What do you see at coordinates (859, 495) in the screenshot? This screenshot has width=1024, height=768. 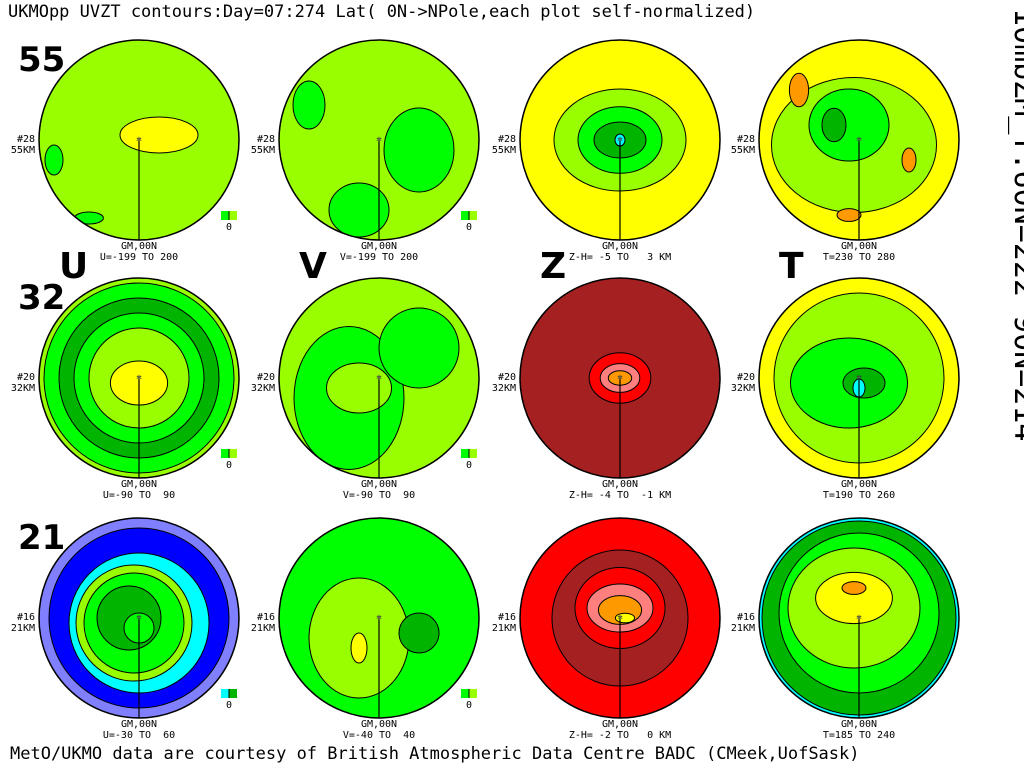 I see `range-label: T=190 TO 260` at bounding box center [859, 495].